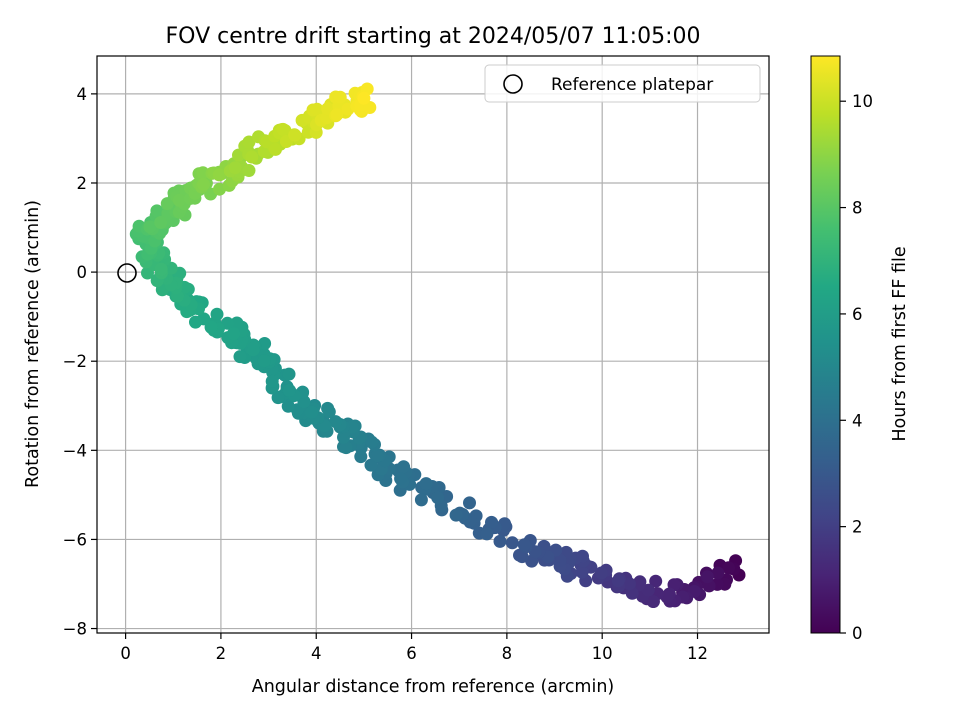 The width and height of the screenshot is (960, 720). What do you see at coordinates (602, 653) in the screenshot?
I see `x-tick-label: 10` at bounding box center [602, 653].